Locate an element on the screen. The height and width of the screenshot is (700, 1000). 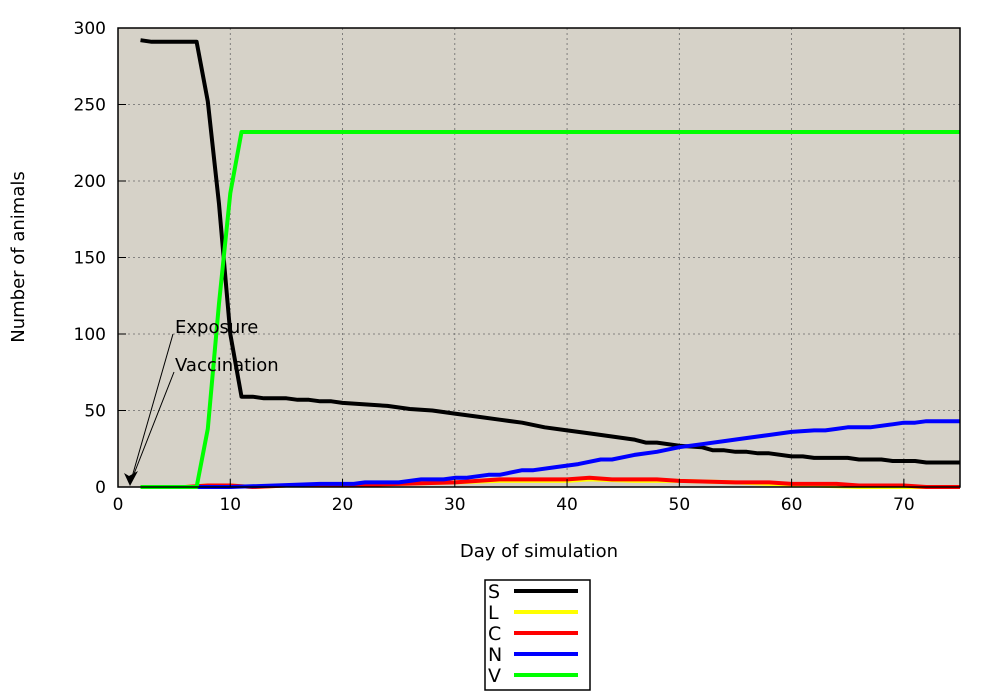
series-line-n is located at coordinates (550, 454).